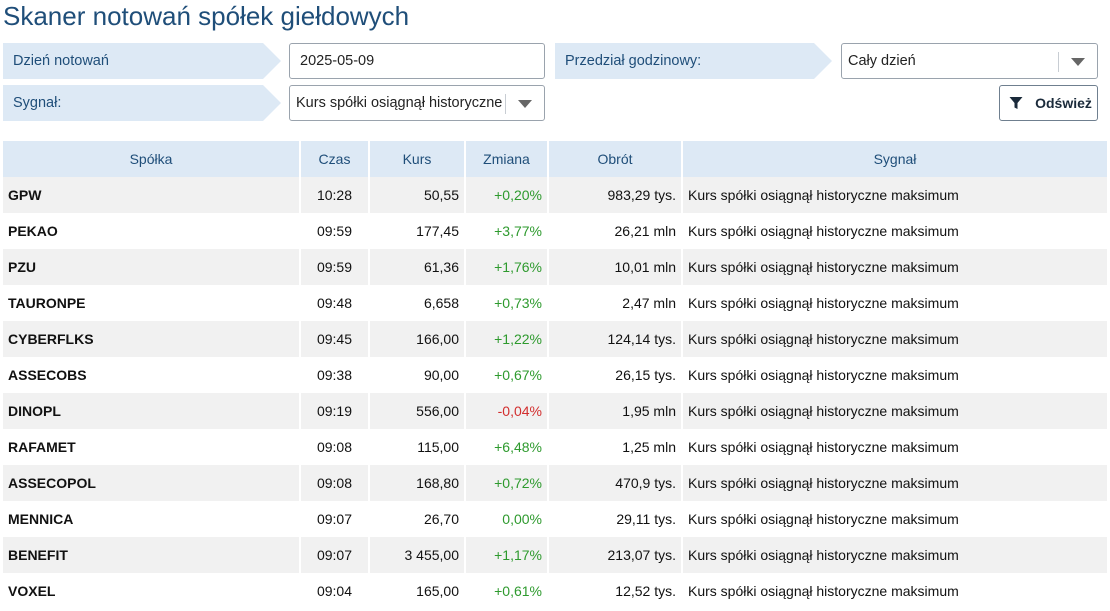 Image resolution: width=1110 pixels, height=611 pixels. What do you see at coordinates (507, 195) in the screenshot?
I see `change-cell: +0,20%` at bounding box center [507, 195].